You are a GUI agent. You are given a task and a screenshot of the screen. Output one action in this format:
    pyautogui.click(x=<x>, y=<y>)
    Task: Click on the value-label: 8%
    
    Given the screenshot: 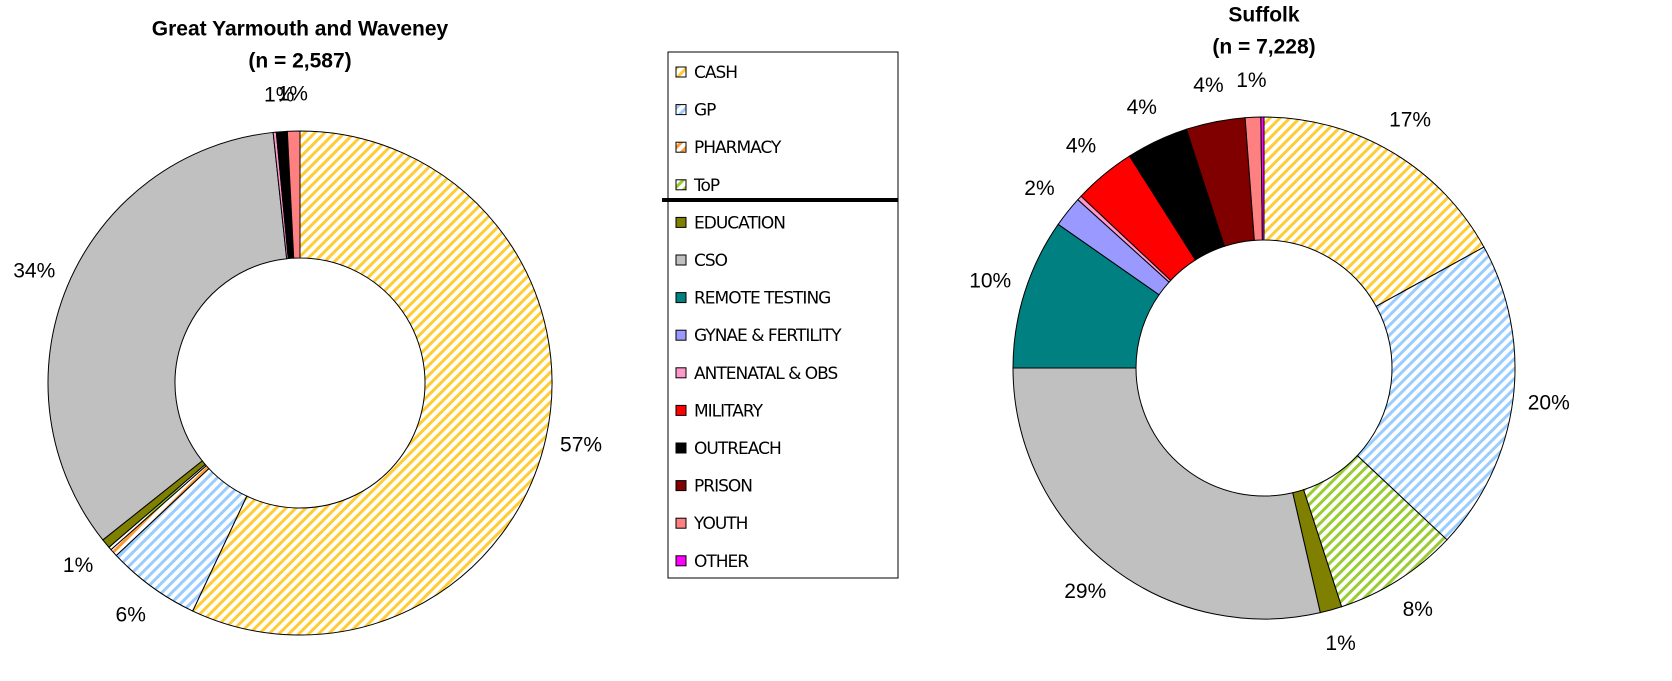 What is the action you would take?
    pyautogui.click(x=1418, y=609)
    